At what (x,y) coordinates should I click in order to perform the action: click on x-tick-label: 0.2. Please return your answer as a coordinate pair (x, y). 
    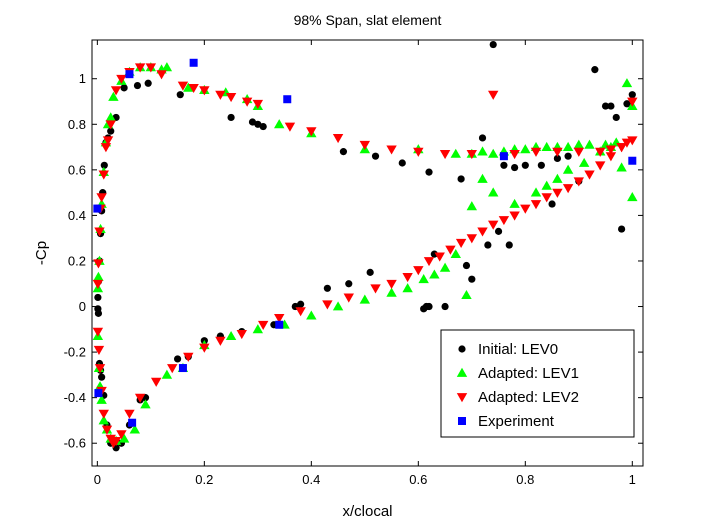
    Looking at the image, I should click on (204, 479).